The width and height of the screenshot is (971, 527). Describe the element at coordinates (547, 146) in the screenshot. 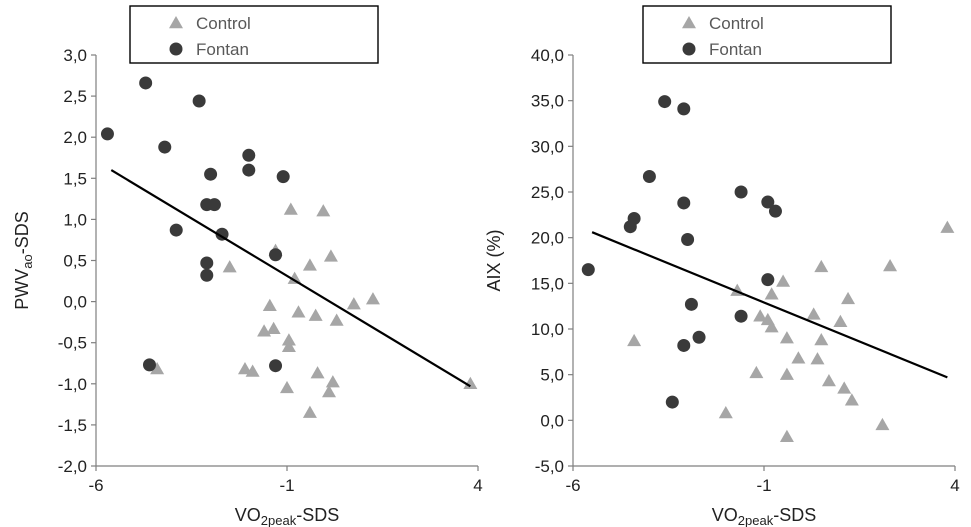

I see `y-tick-label: 30,0` at that location.